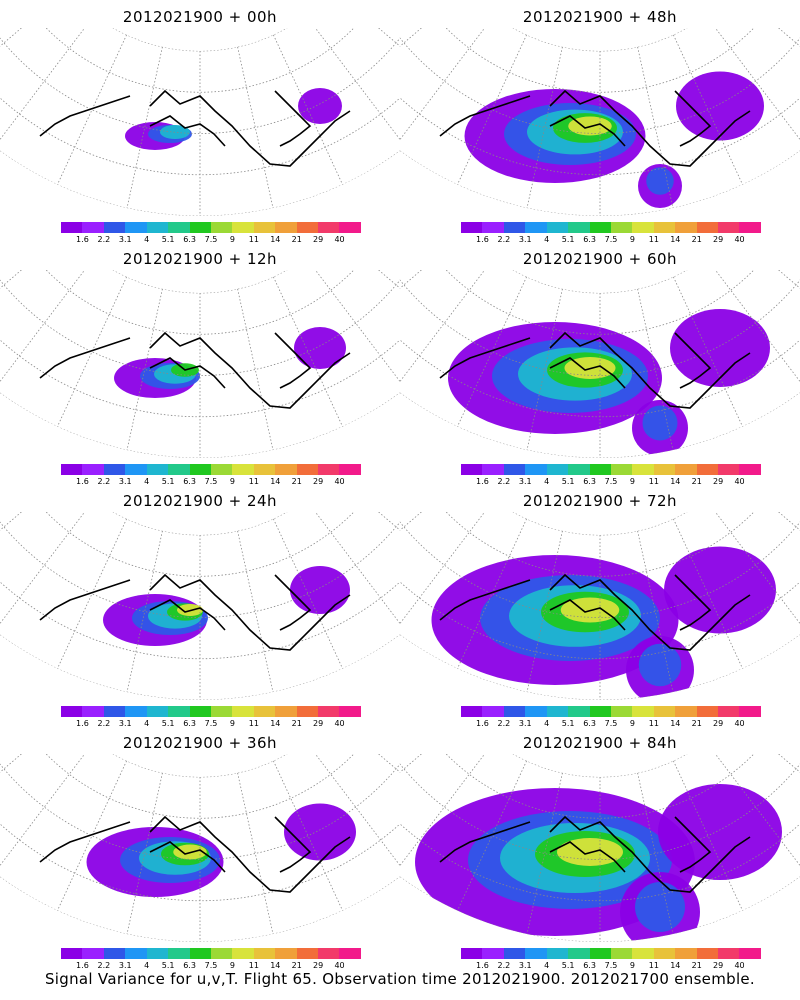 The height and width of the screenshot is (1000, 800). Describe the element at coordinates (600, 501) in the screenshot. I see `panel-title: 2012021900 + 72h` at that location.